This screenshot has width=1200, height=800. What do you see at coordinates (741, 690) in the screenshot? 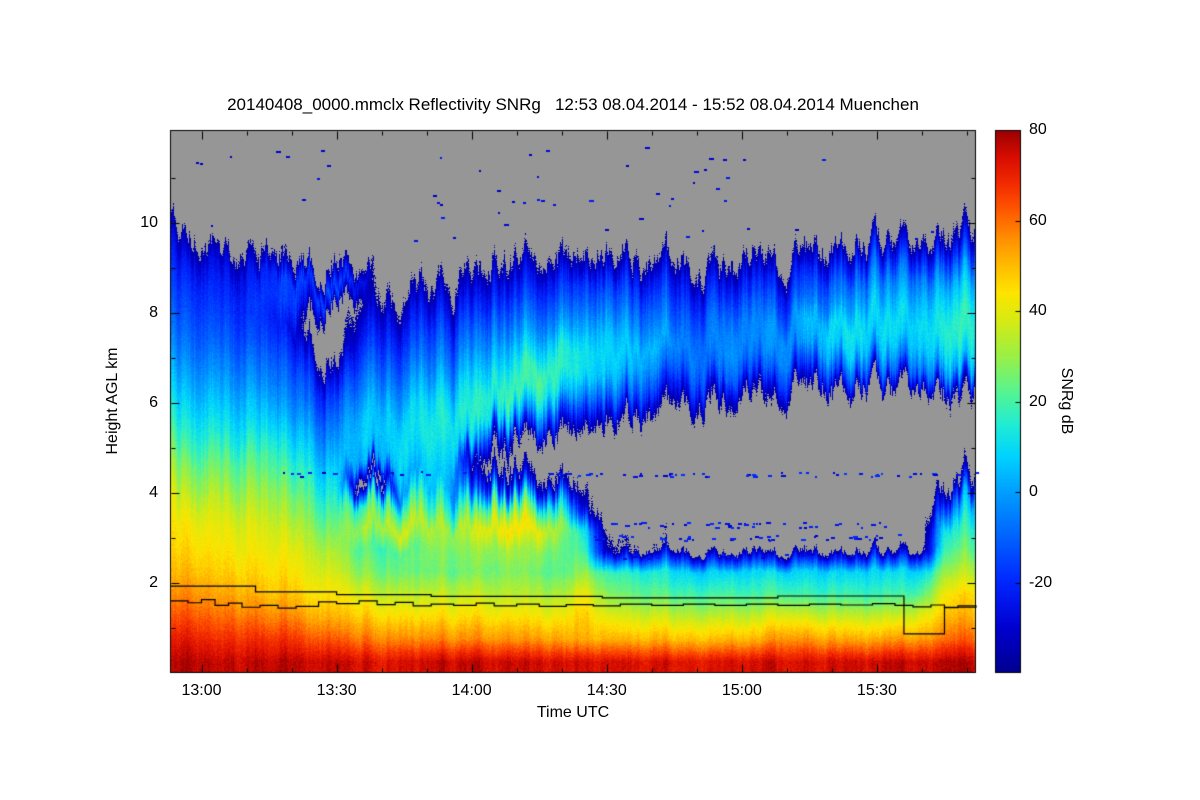
I see `x-tick-label: 15:00` at bounding box center [741, 690].